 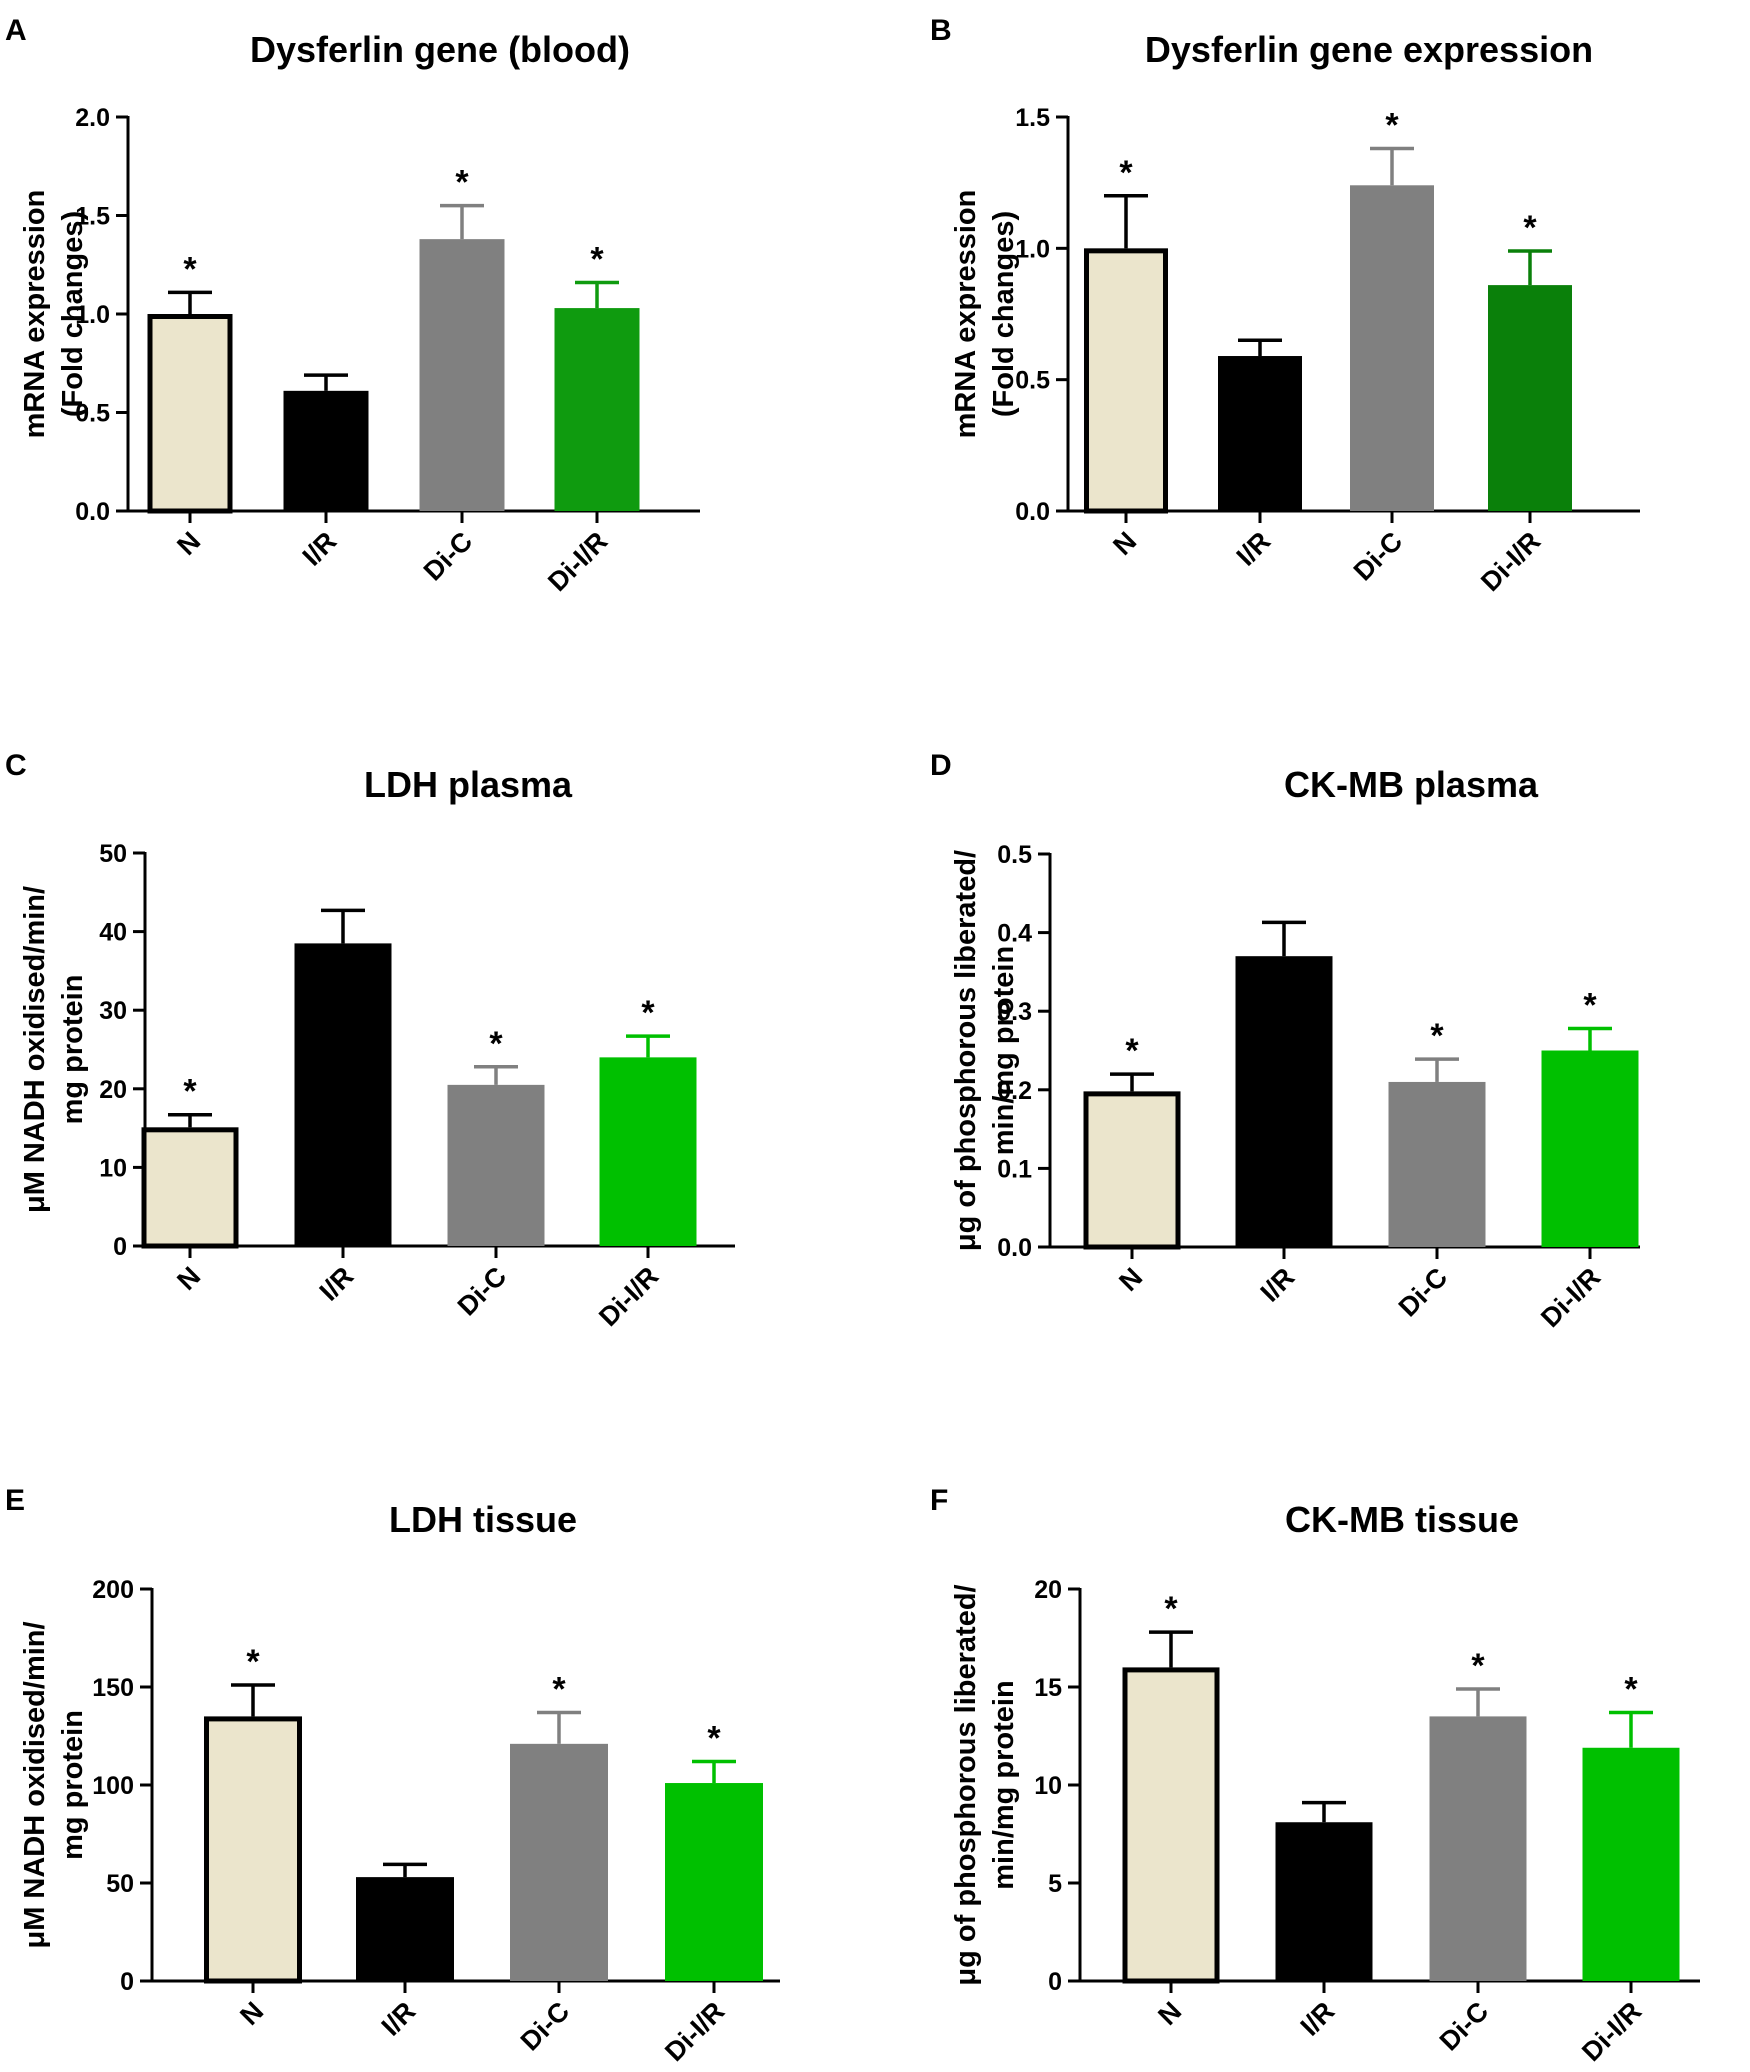 I want to click on y-axis-label: mg protein, so click(x=73, y=1050).